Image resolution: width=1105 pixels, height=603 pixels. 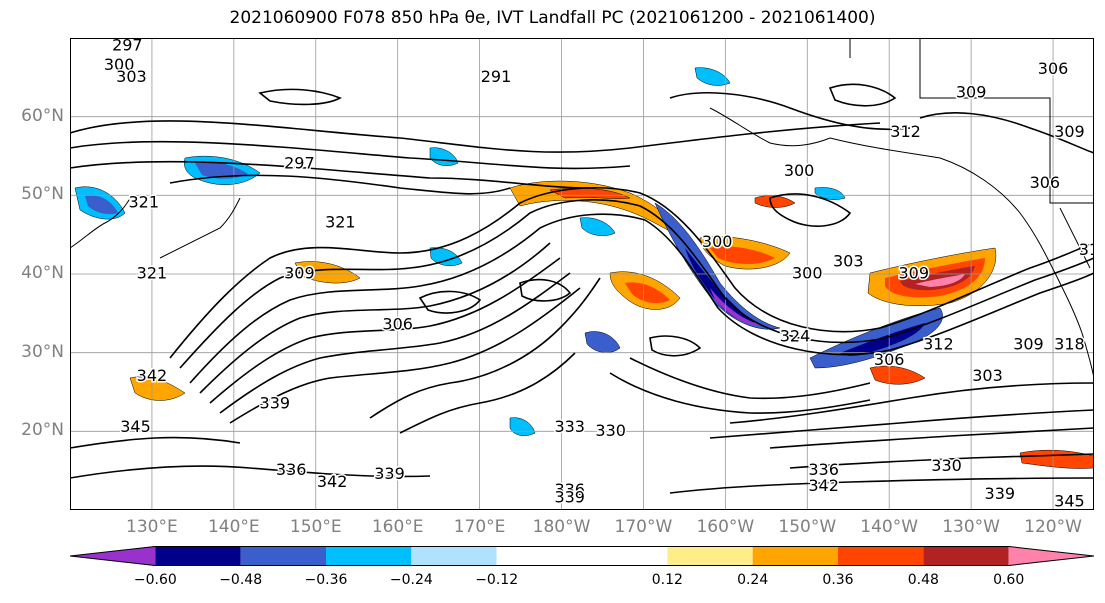 What do you see at coordinates (397, 527) in the screenshot?
I see `longitude-tick-label: 160°E` at bounding box center [397, 527].